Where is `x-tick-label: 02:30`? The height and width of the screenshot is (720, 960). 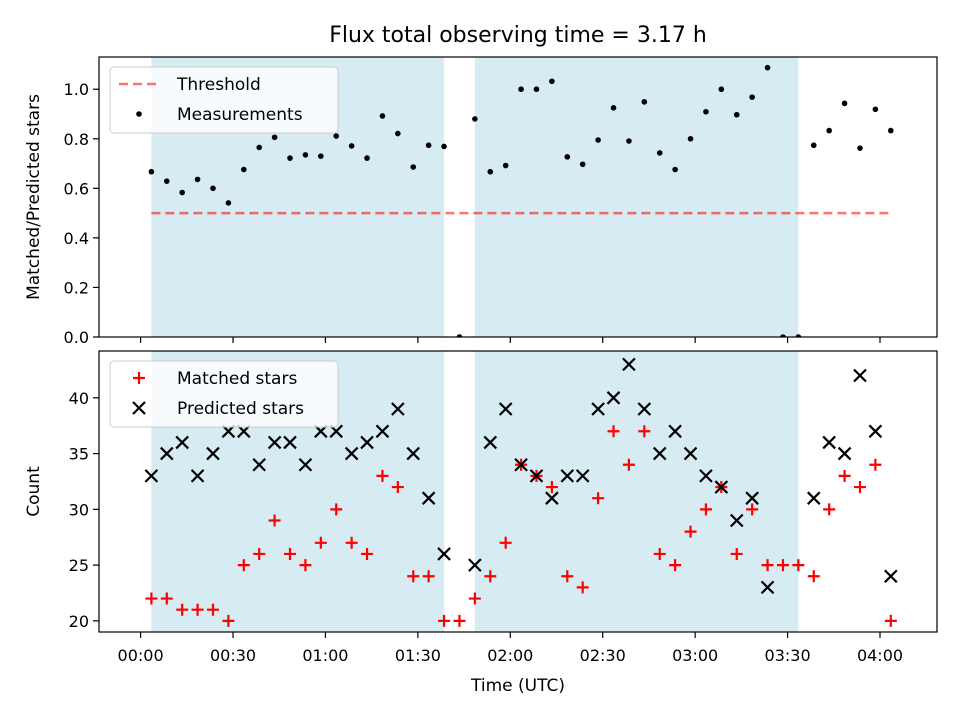 x-tick-label: 02:30 is located at coordinates (603, 655).